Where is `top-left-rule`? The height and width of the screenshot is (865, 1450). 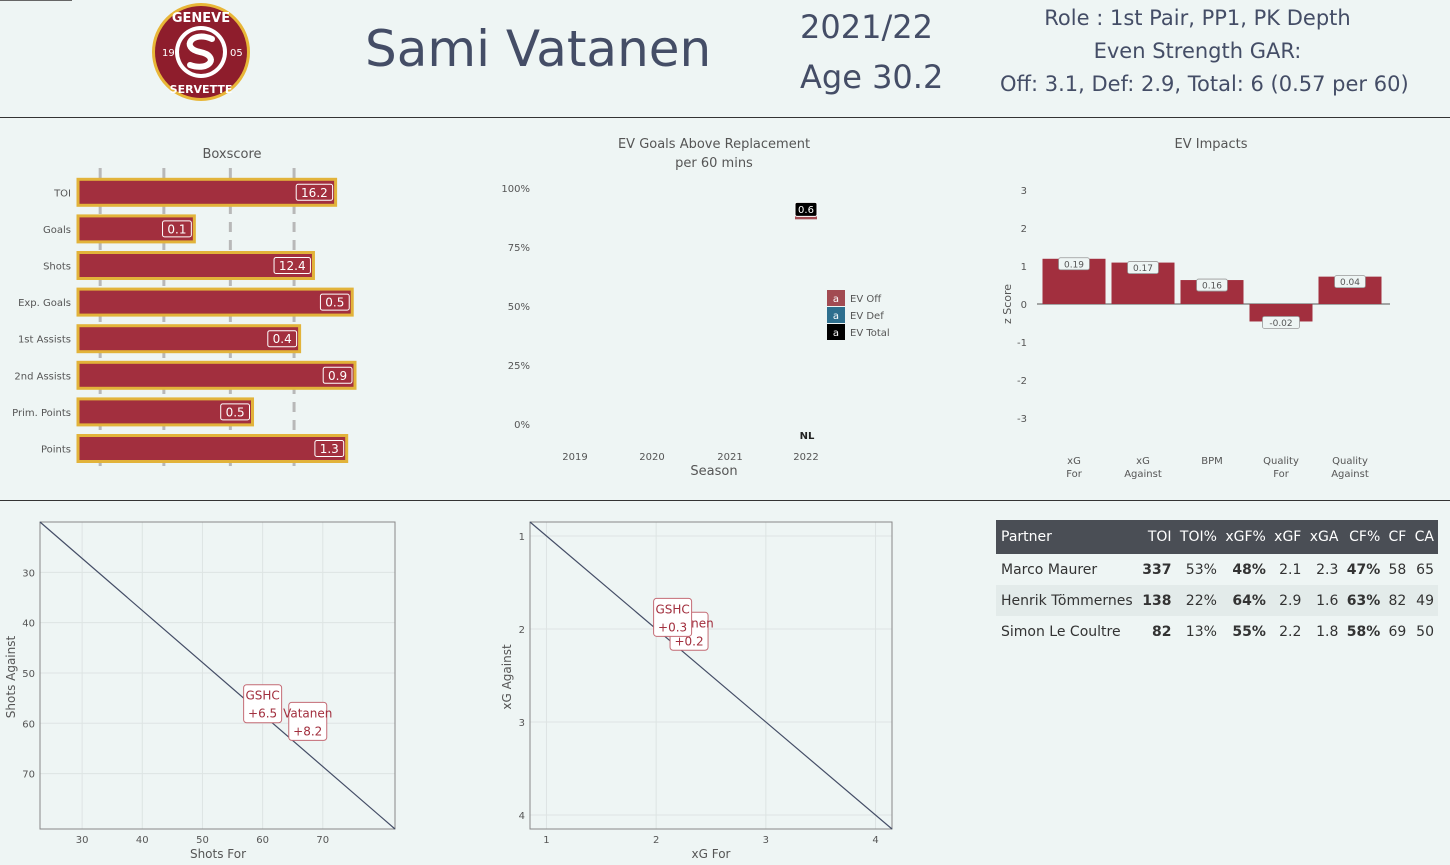
top-left-rule is located at coordinates (36, 0).